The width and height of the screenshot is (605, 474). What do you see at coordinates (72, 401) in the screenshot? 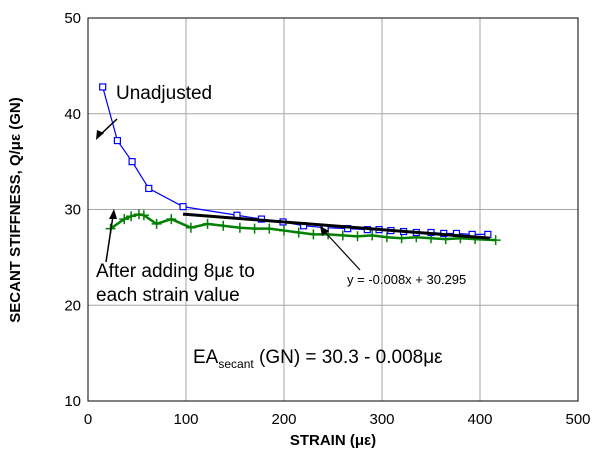
I see `y-tick-label: 10` at bounding box center [72, 401].